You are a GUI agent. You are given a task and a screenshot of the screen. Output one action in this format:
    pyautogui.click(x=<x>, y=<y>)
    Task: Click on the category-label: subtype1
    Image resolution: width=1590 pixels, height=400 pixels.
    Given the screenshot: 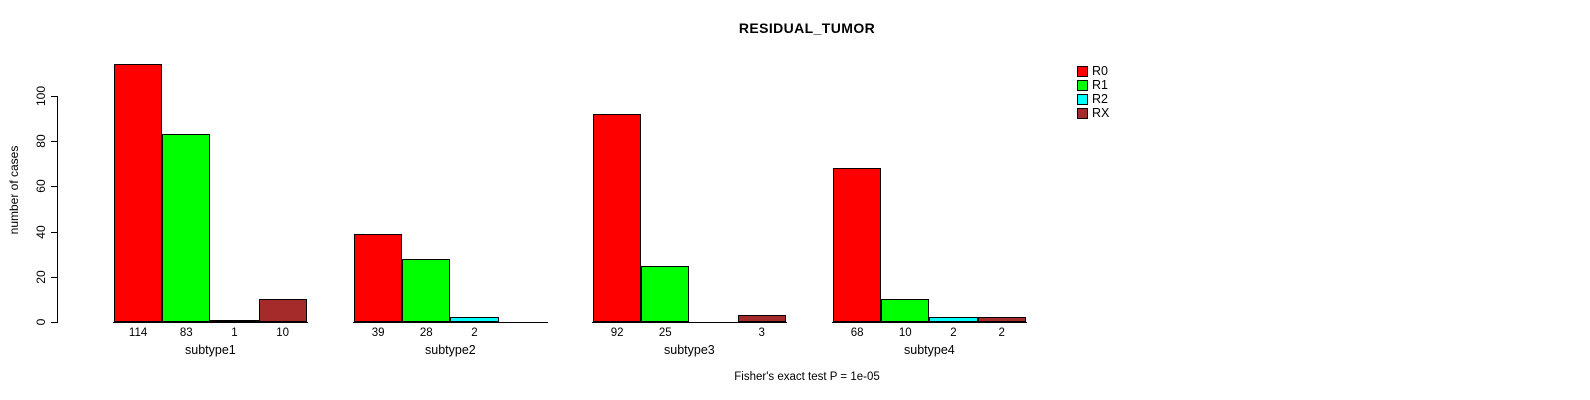 What is the action you would take?
    pyautogui.click(x=210, y=350)
    